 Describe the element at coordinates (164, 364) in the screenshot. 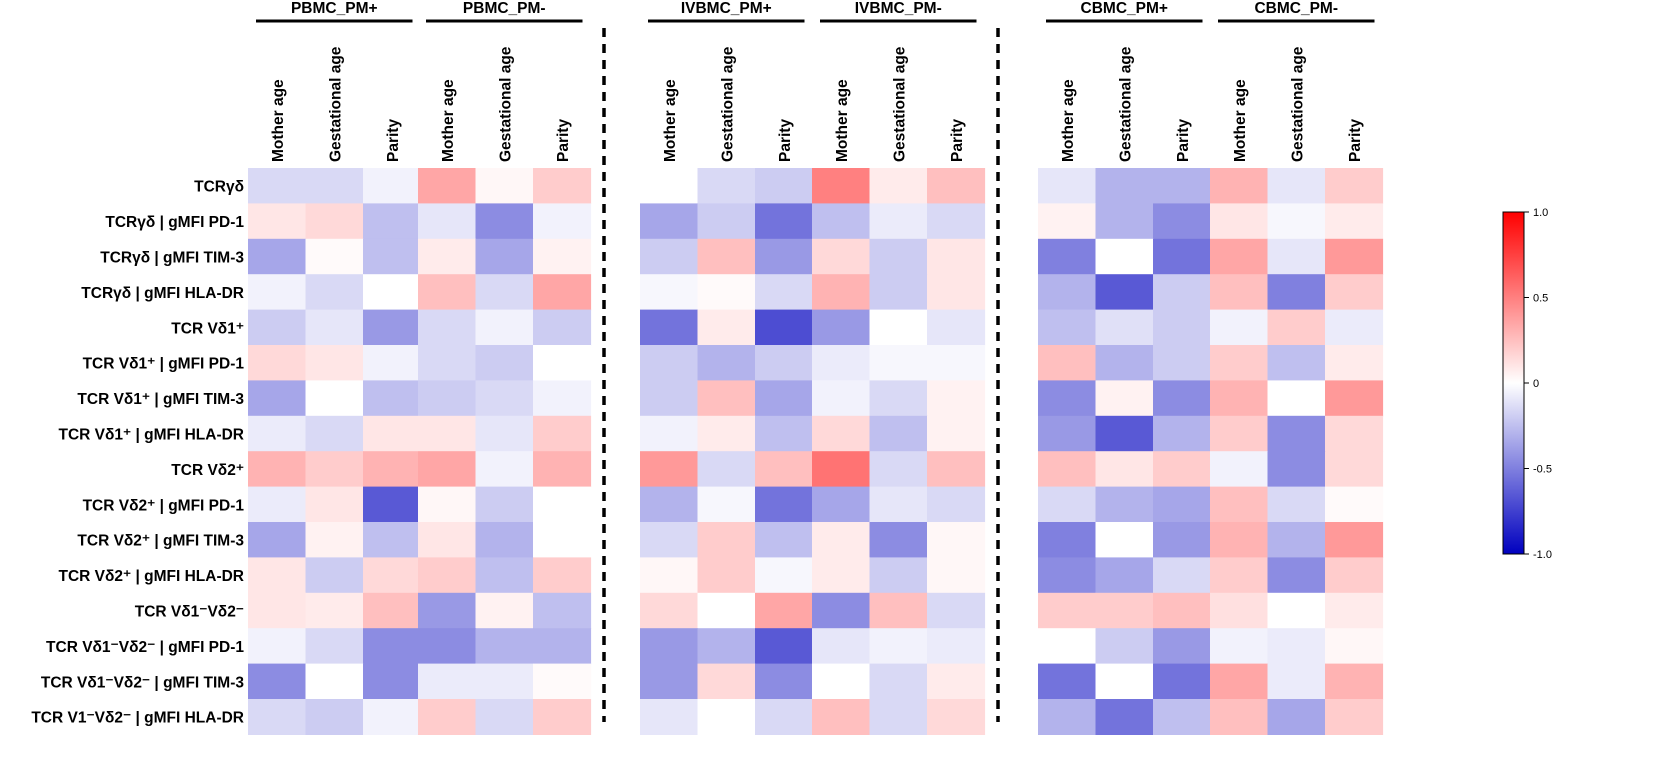

I see `row-label: TCR Vδ1⁺ | gMFI PD-1` at that location.